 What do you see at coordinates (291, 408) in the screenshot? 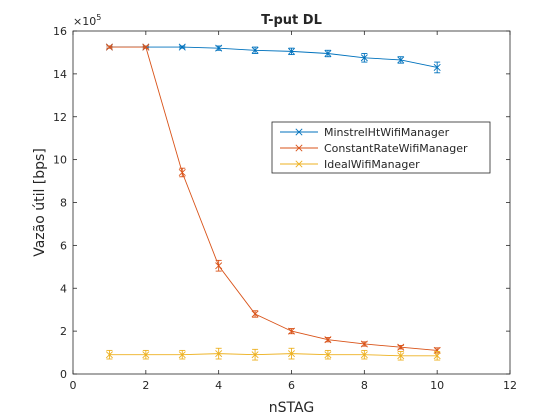
I see `x-axis-label: nSTAG` at bounding box center [291, 408].